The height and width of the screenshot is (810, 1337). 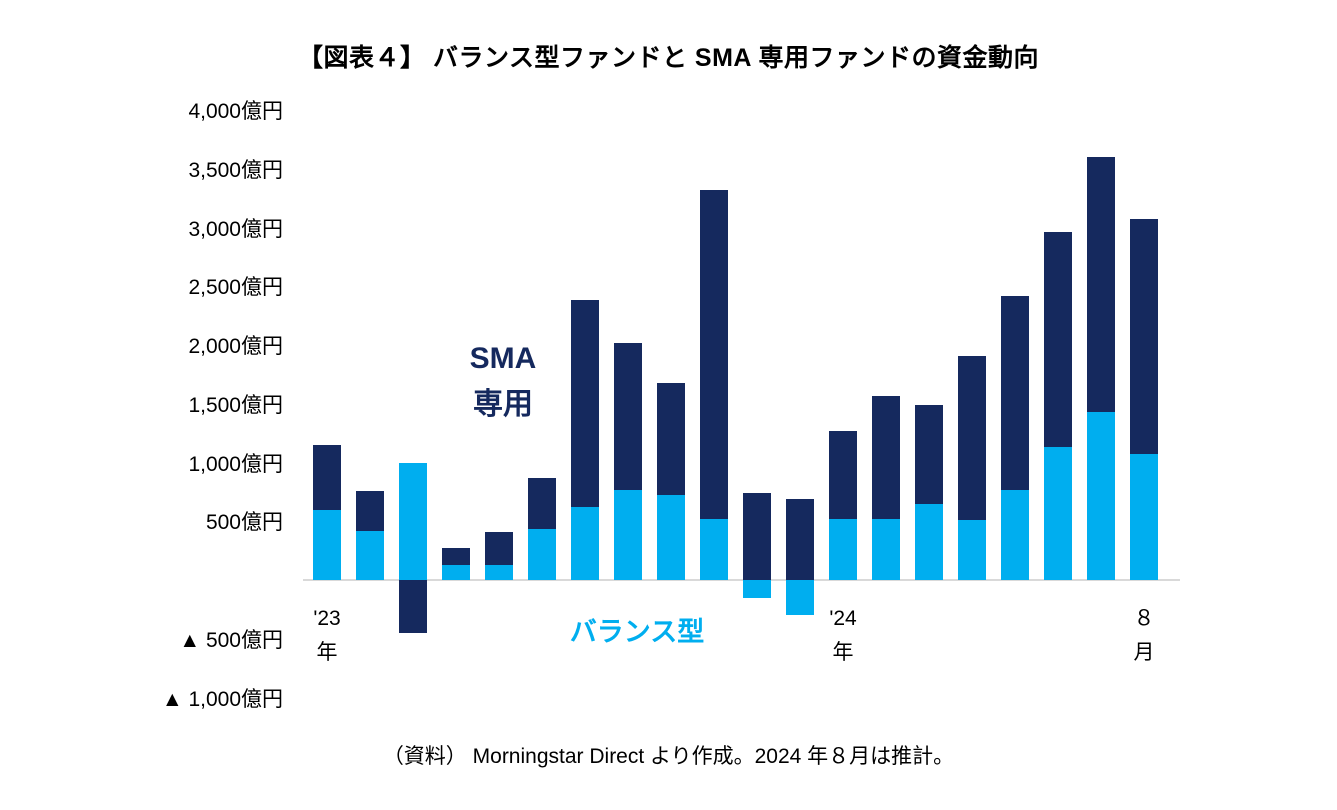 I want to click on y-axis-tick-label: 3,500億円, so click(x=235, y=170).